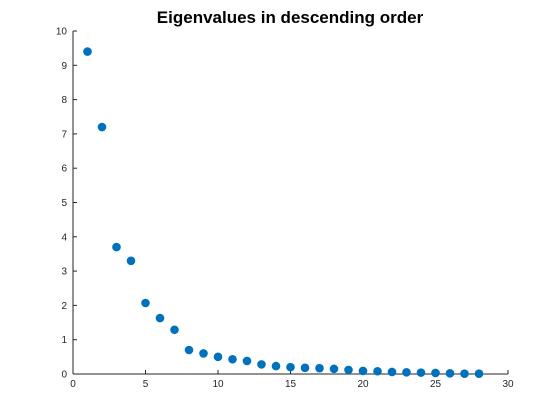  I want to click on chart-title: Eigenvalues in descending order, so click(290, 17).